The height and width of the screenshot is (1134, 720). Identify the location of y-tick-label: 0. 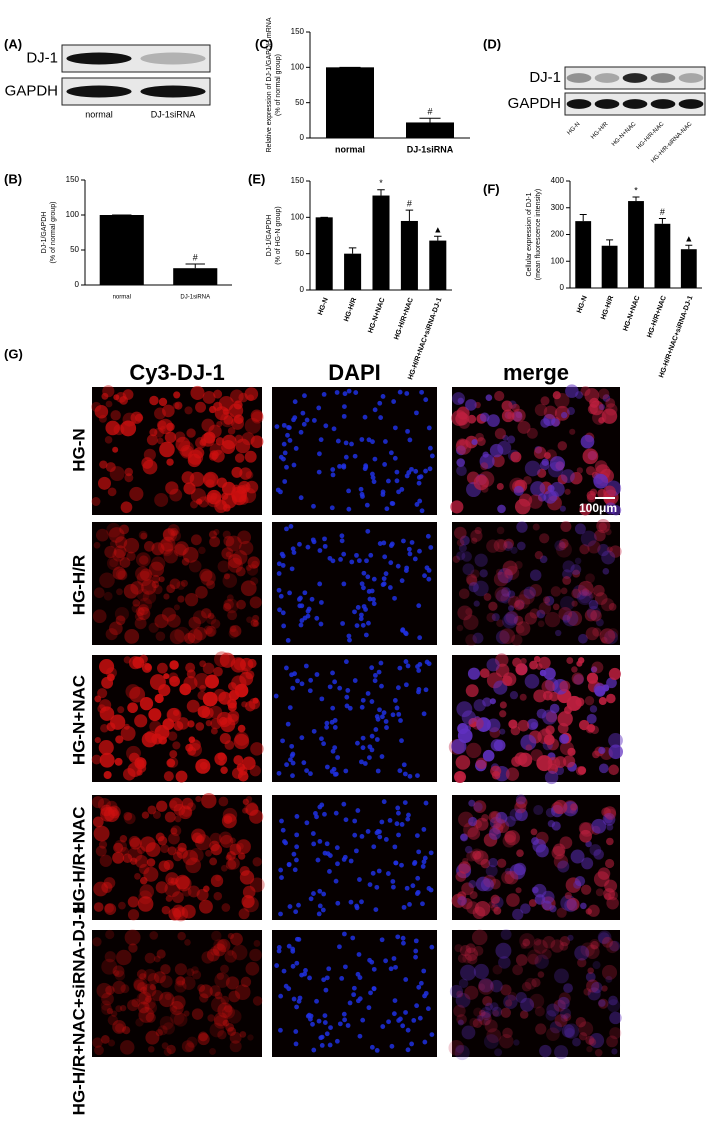
(302, 137).